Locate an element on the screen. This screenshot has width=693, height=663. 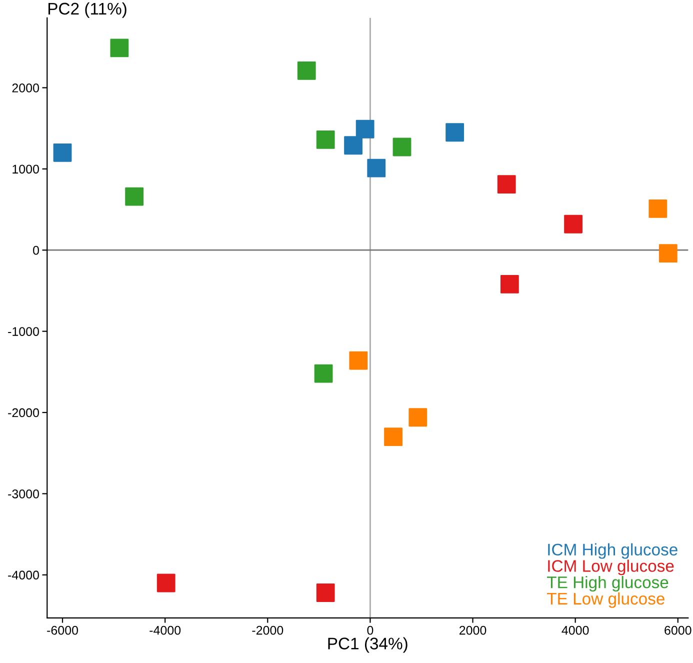
y-tick-label: -3000 is located at coordinates (23, 493).